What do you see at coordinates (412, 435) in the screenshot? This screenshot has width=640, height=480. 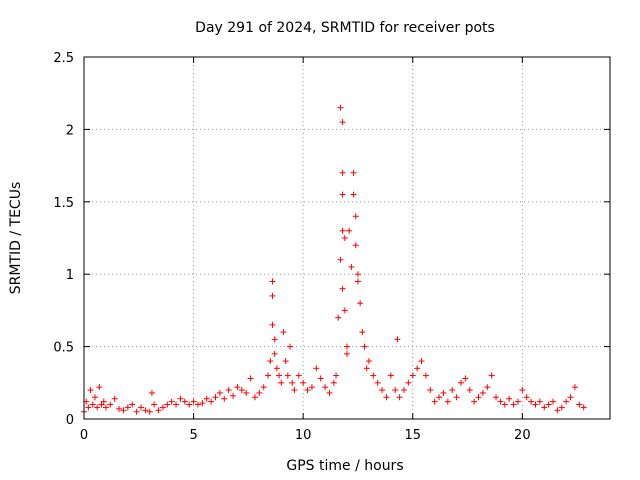 I see `x-tick-label: 15` at bounding box center [412, 435].